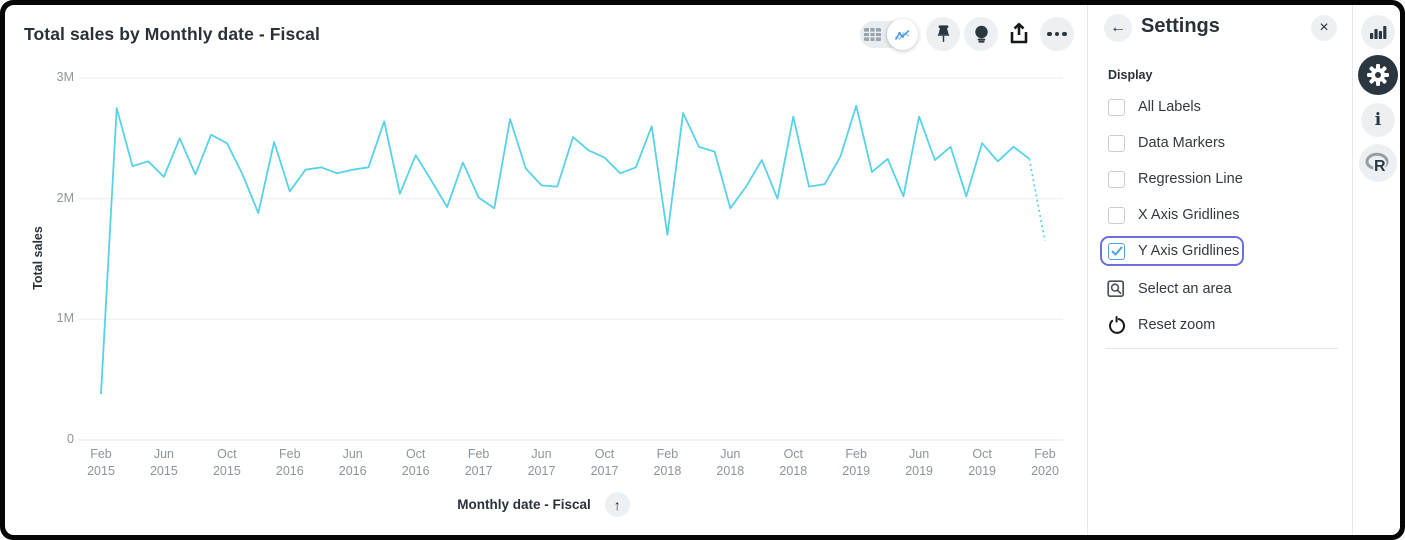  I want to click on share-icon, so click(1019, 33).